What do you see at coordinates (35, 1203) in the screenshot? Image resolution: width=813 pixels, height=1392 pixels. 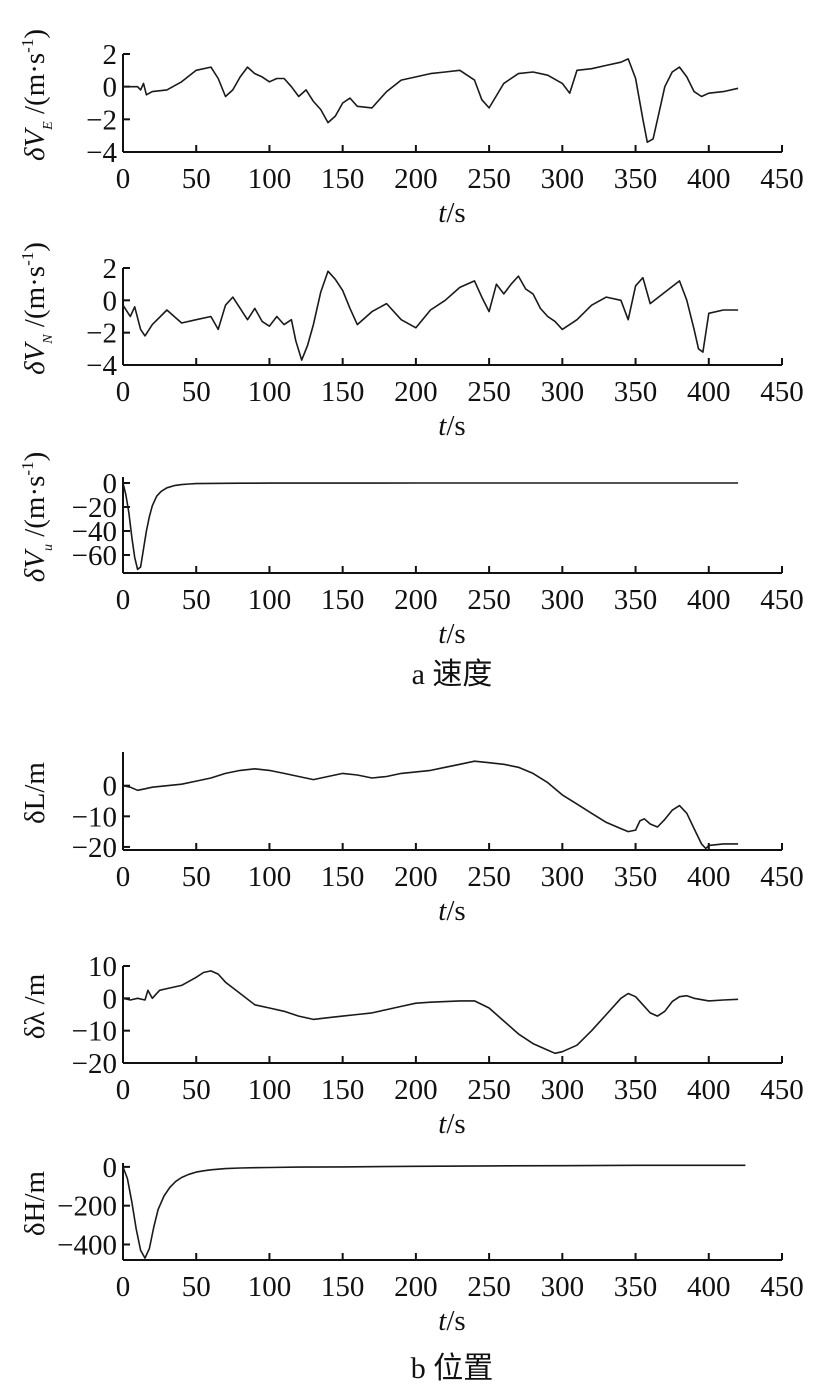 I see `y-axis-label: δH/m` at bounding box center [35, 1203].